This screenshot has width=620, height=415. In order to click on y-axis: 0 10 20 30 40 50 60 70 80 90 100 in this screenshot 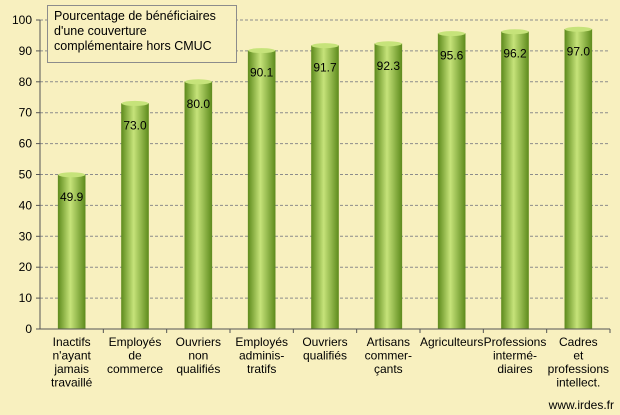, I will do `click(26, 174)`.